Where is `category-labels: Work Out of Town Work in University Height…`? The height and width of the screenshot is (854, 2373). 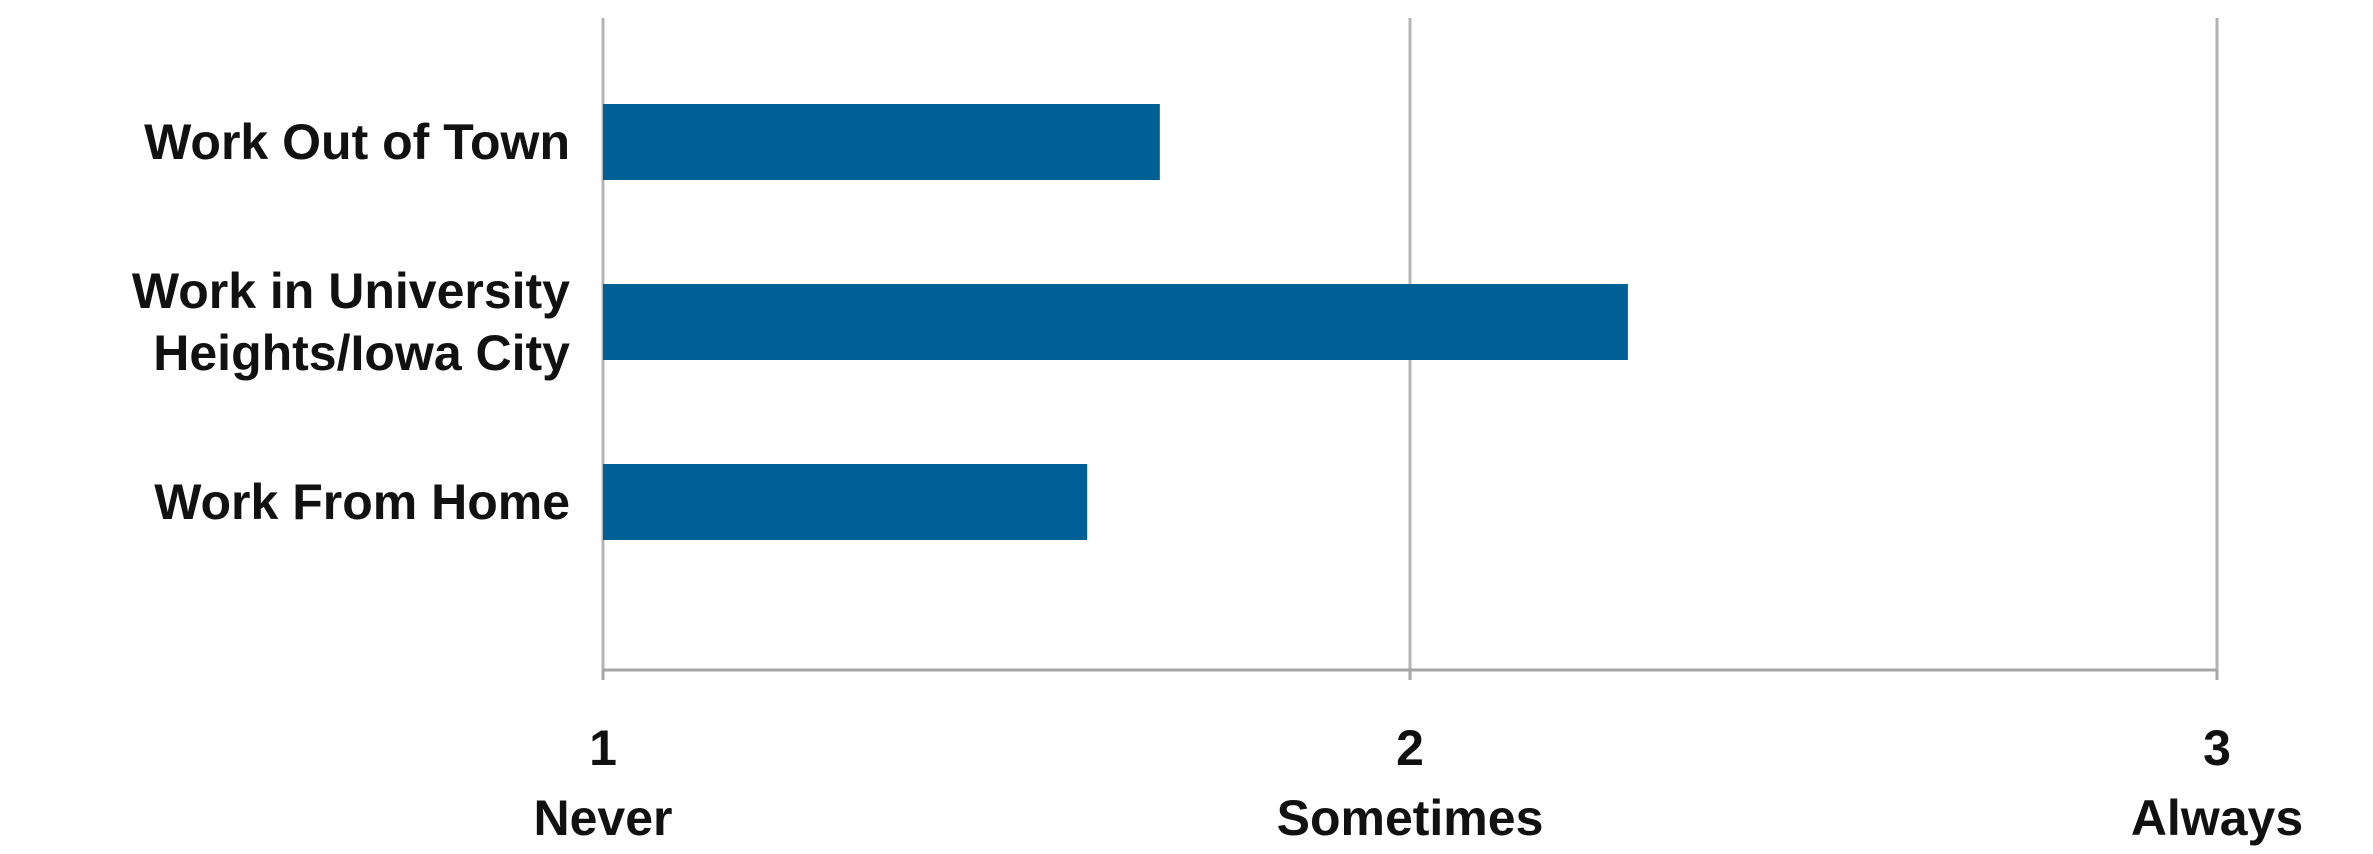 category-labels: Work Out of Town Work in University Height… is located at coordinates (351, 322).